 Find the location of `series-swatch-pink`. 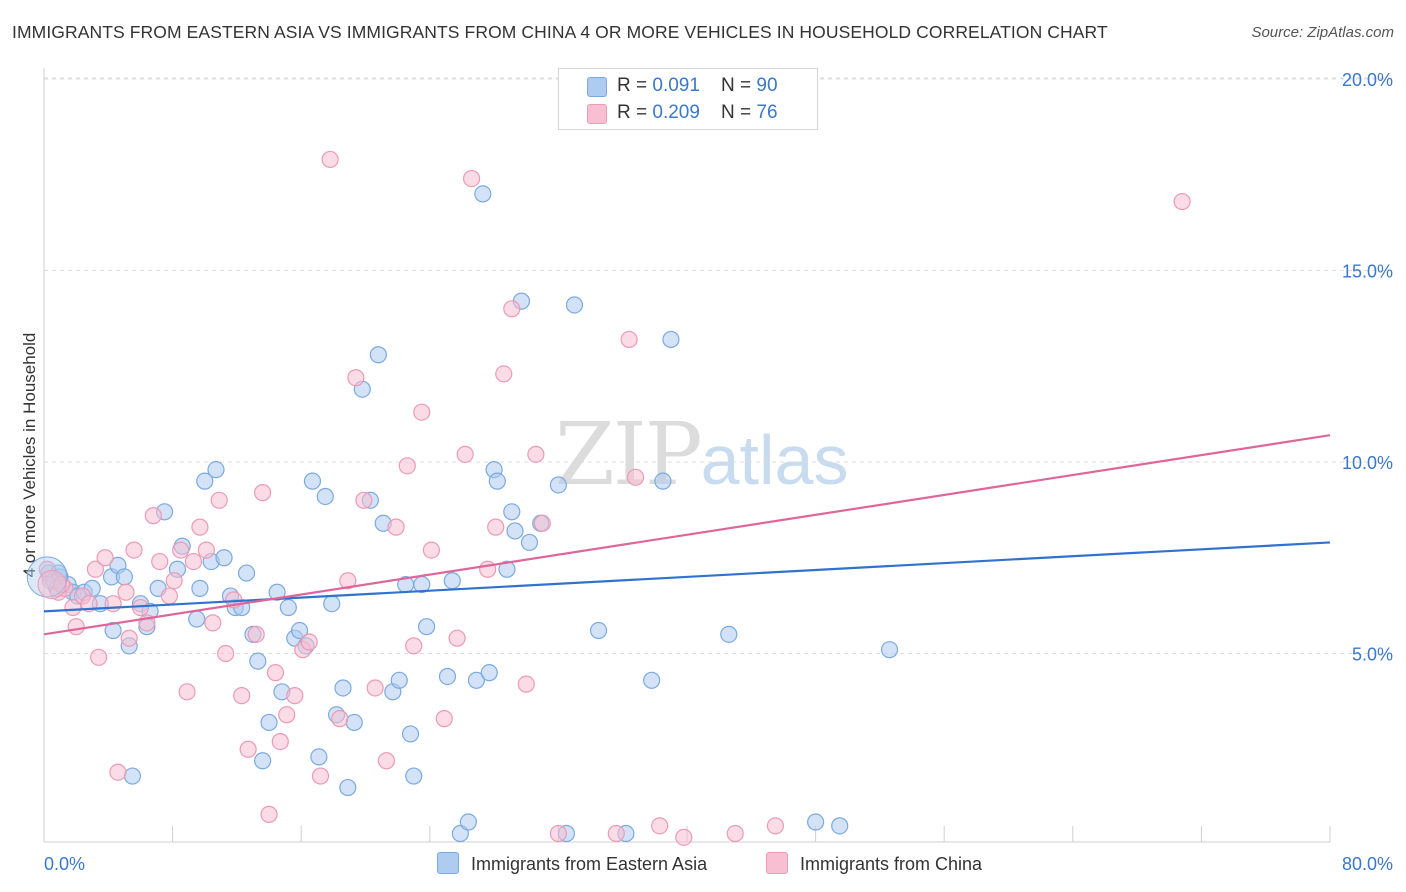

series-swatch-pink is located at coordinates (777, 863).